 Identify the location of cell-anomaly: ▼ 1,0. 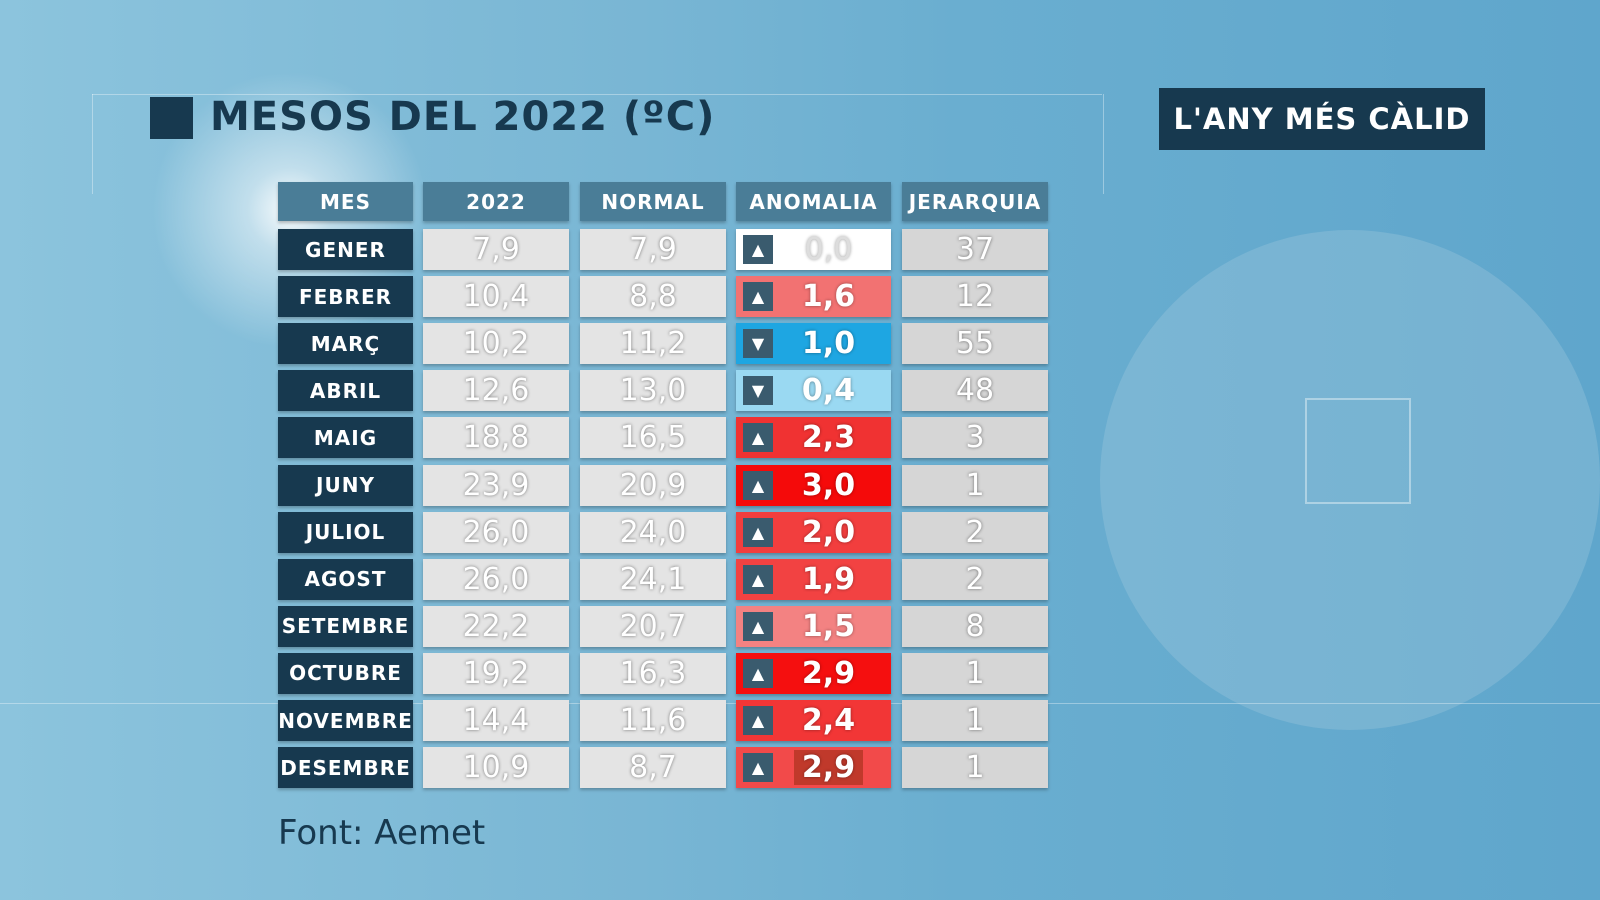
(813, 344).